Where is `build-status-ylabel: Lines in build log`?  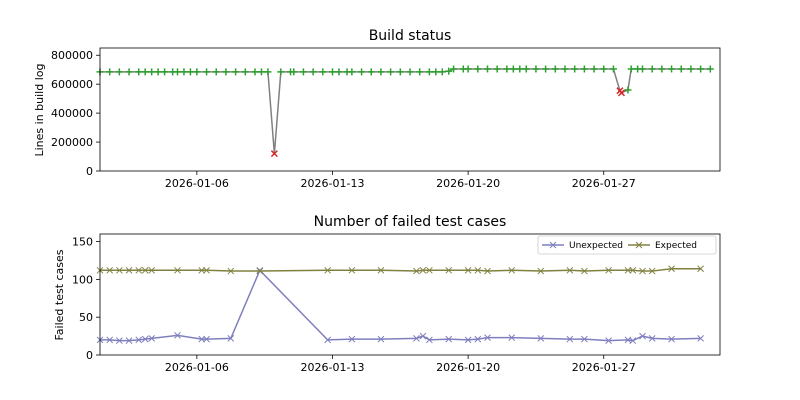
build-status-ylabel: Lines in build log is located at coordinates (39, 110).